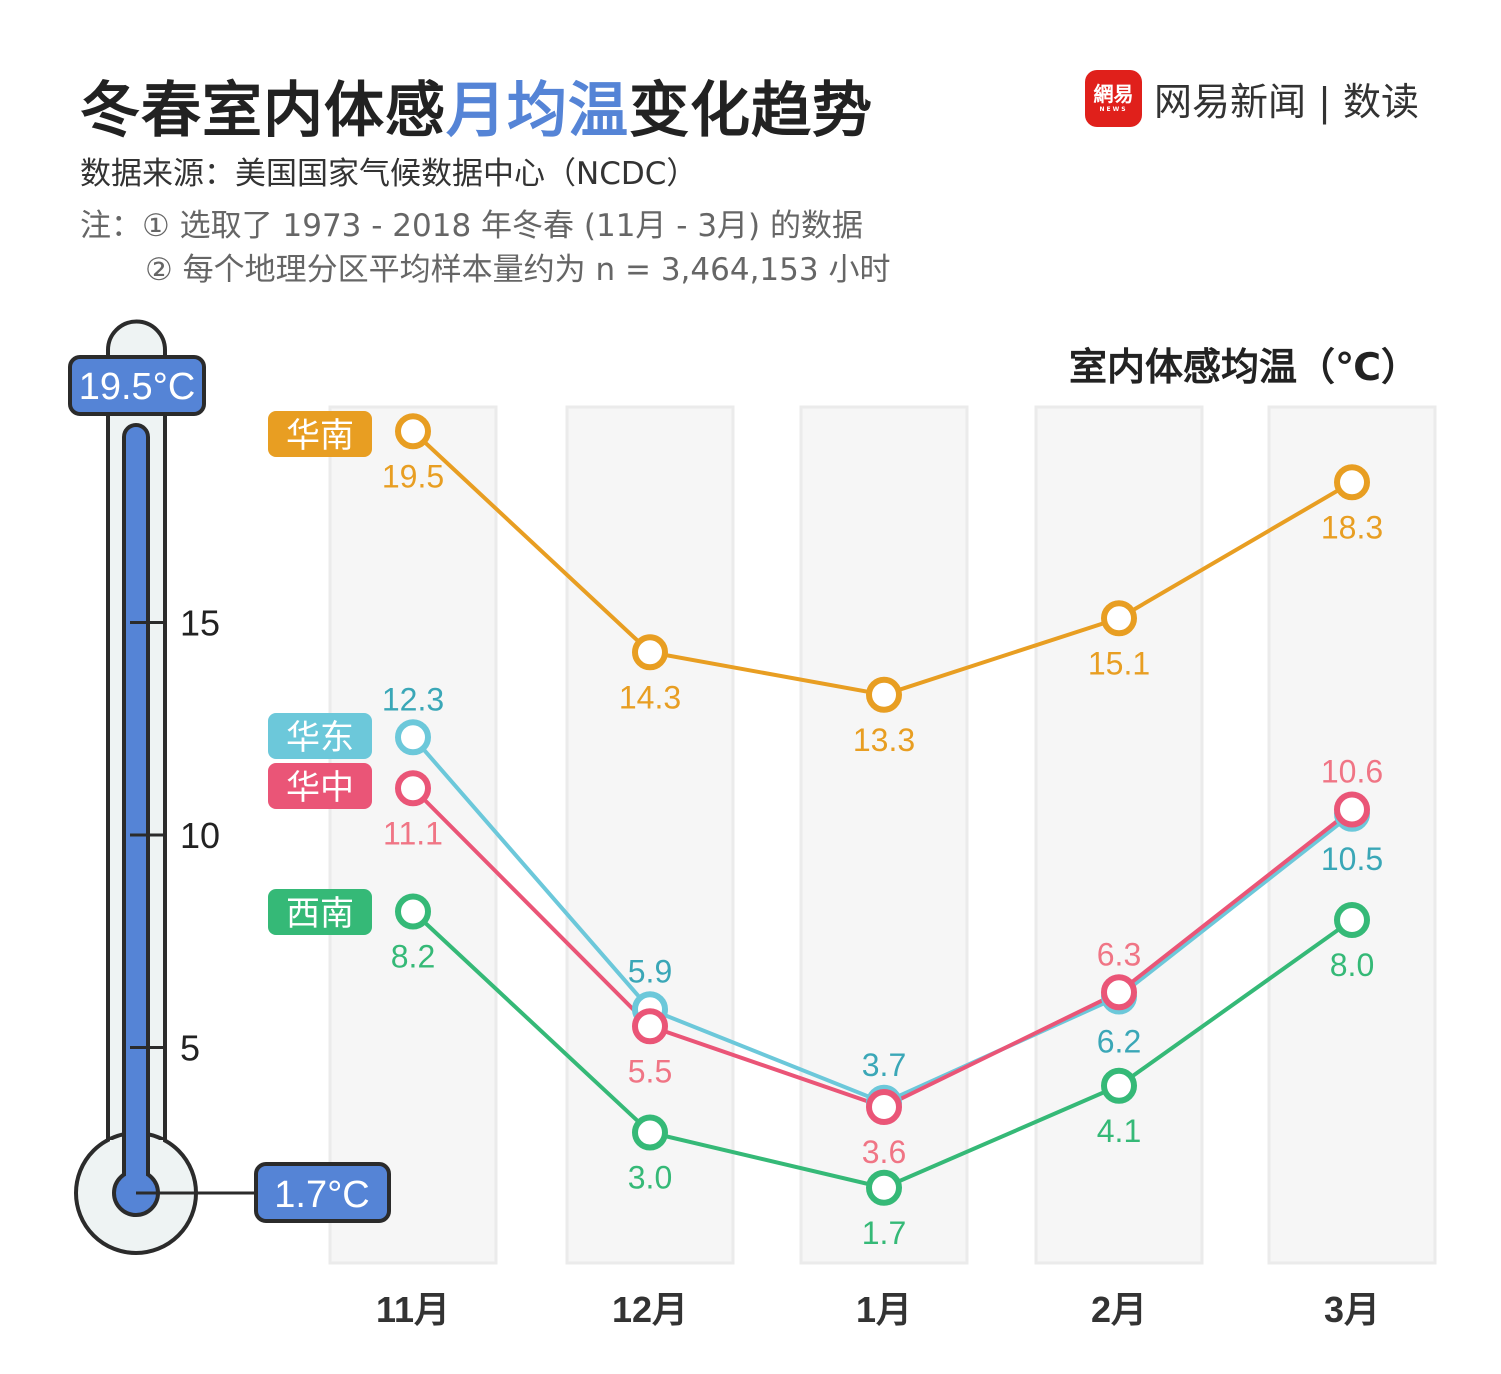 The width and height of the screenshot is (1501, 1374). Describe the element at coordinates (1286, 102) in the screenshot. I see `logo-text: 网易新闻 | 数读` at that location.